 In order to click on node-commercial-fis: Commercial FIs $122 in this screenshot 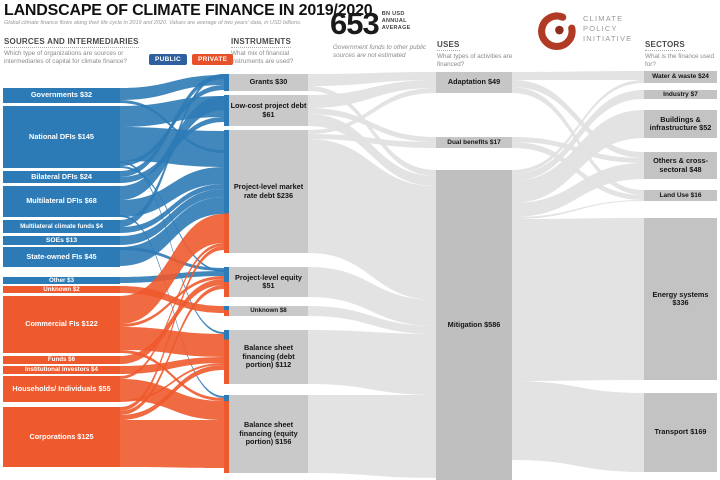, I will do `click(61, 324)`.